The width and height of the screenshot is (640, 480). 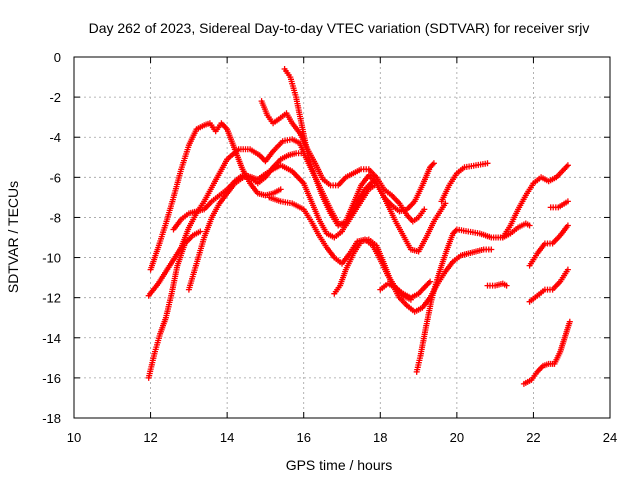 What do you see at coordinates (533, 437) in the screenshot?
I see `x-tick-label: 22` at bounding box center [533, 437].